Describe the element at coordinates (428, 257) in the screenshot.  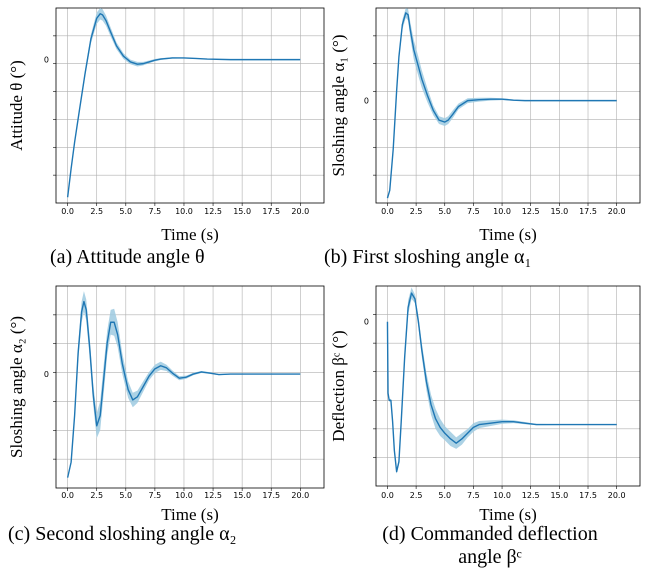
I see `caption-b: (b) First sloshing angle α₁` at that location.